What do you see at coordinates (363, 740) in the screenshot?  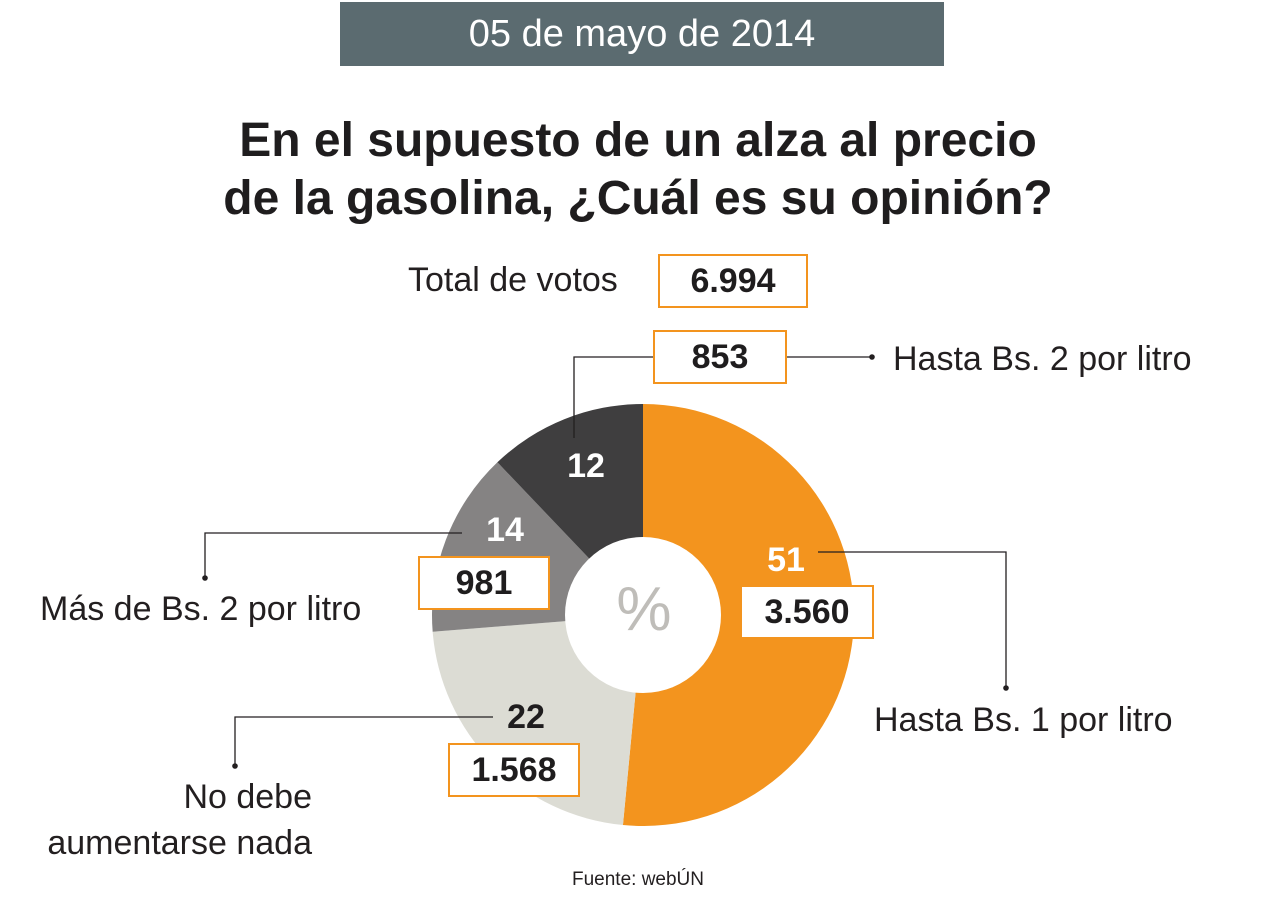 I see `leader-line-no-debe` at bounding box center [363, 740].